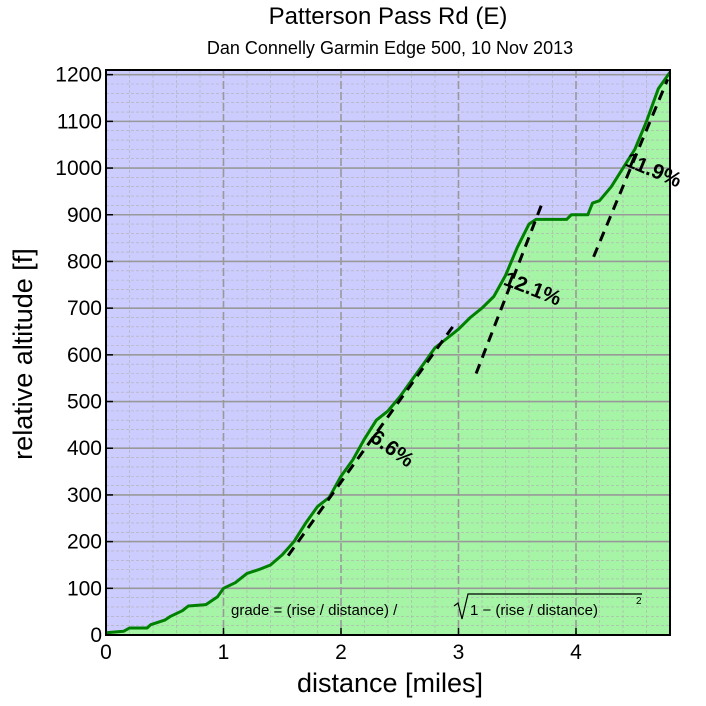 This screenshot has height=706, width=706. I want to click on x-tick-label: 4, so click(576, 652).